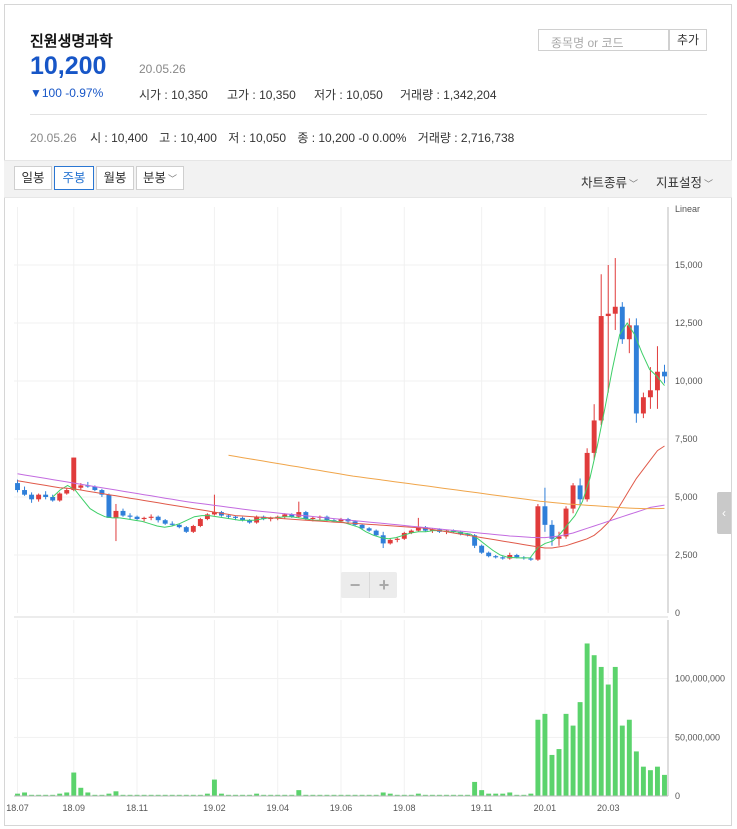 The image size is (737, 829). I want to click on time-tick-label: 20.01, so click(545, 808).